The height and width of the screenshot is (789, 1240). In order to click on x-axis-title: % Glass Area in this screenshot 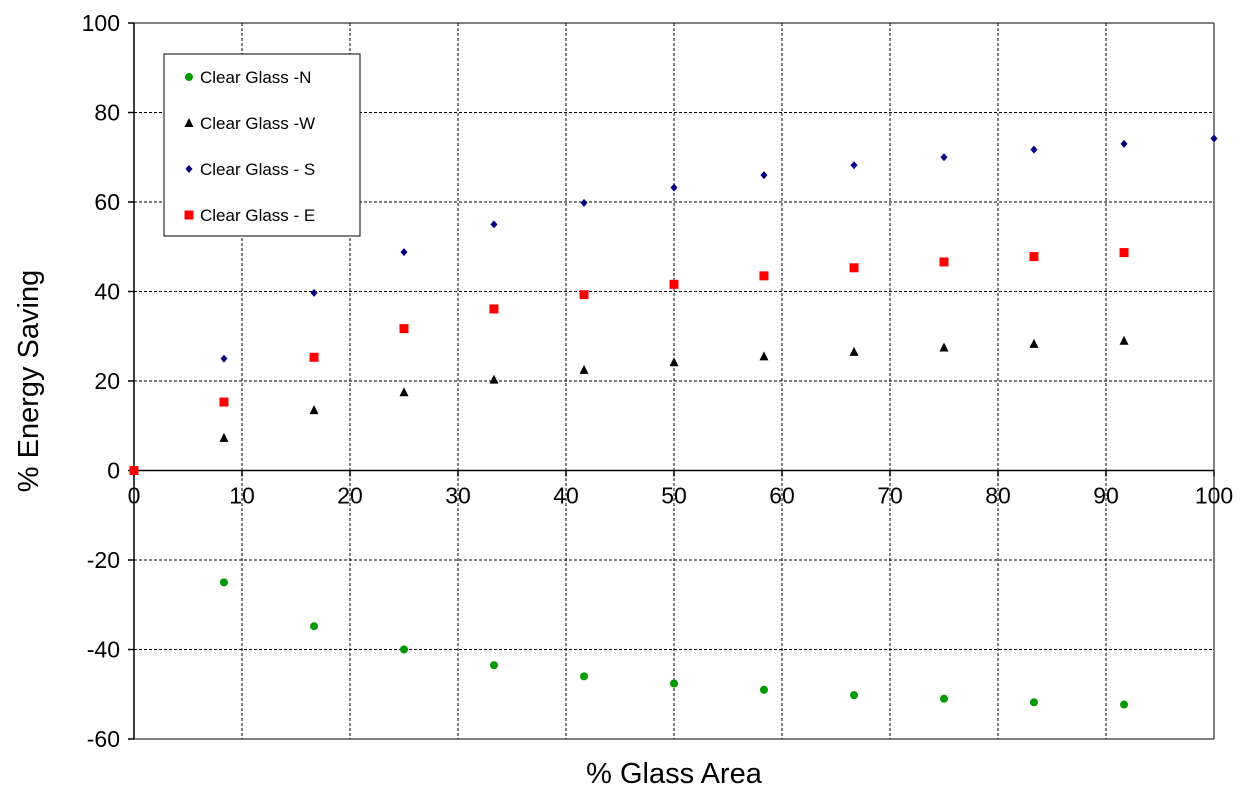, I will do `click(674, 773)`.